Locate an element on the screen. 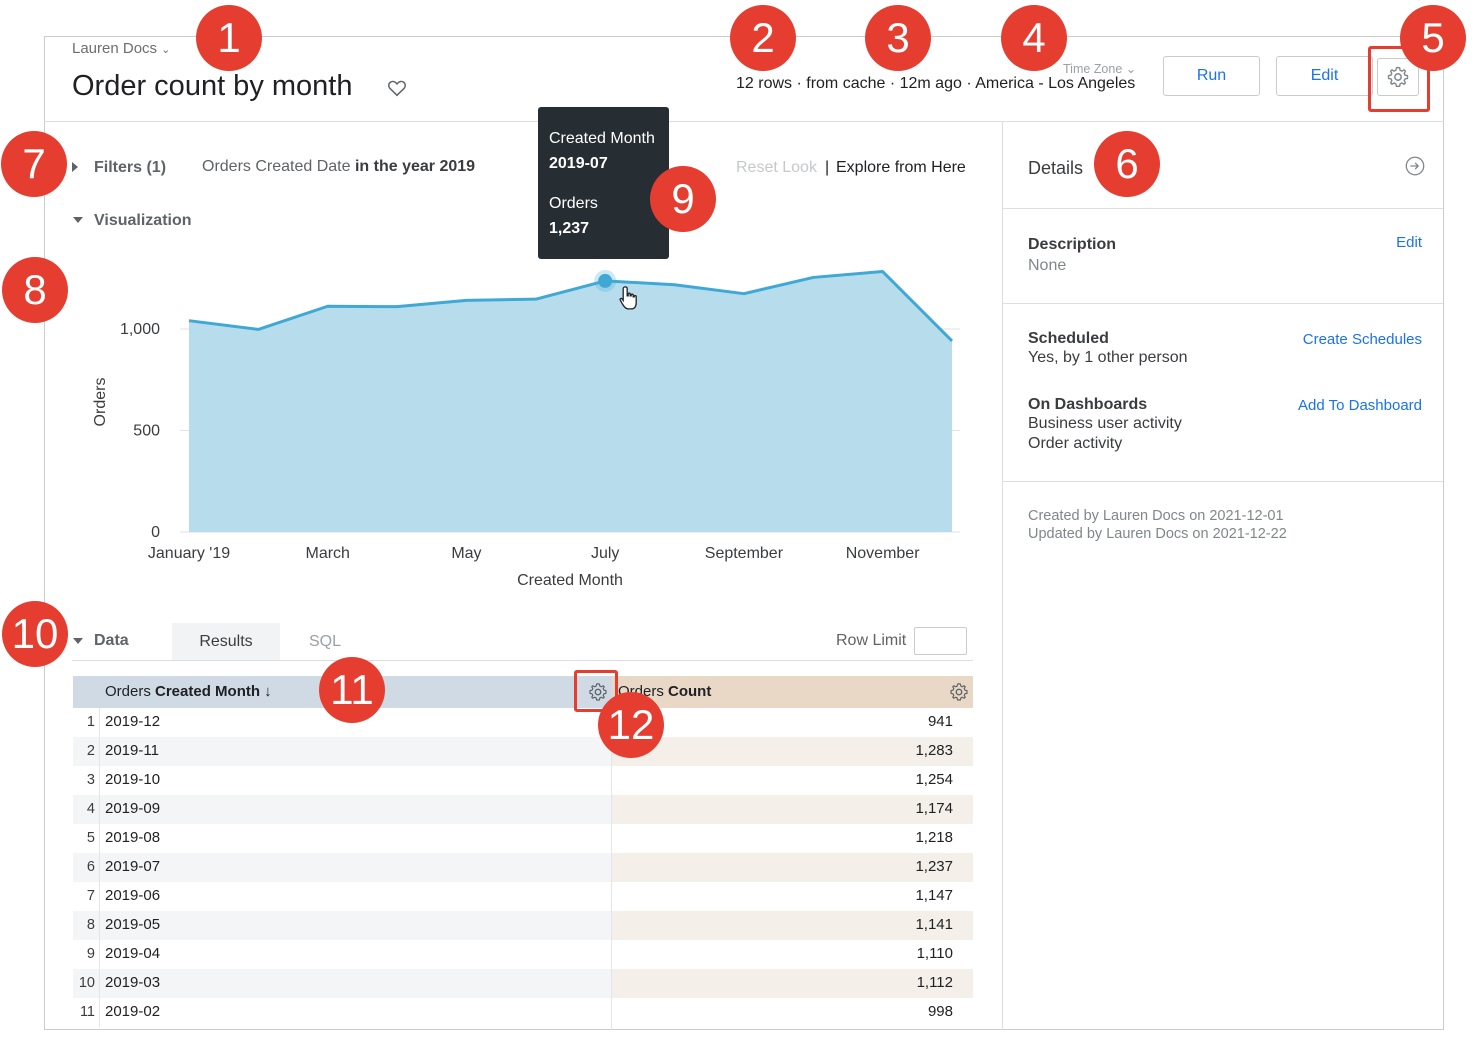 The image size is (1484, 1040). column-gear-highlight-box is located at coordinates (596, 691).